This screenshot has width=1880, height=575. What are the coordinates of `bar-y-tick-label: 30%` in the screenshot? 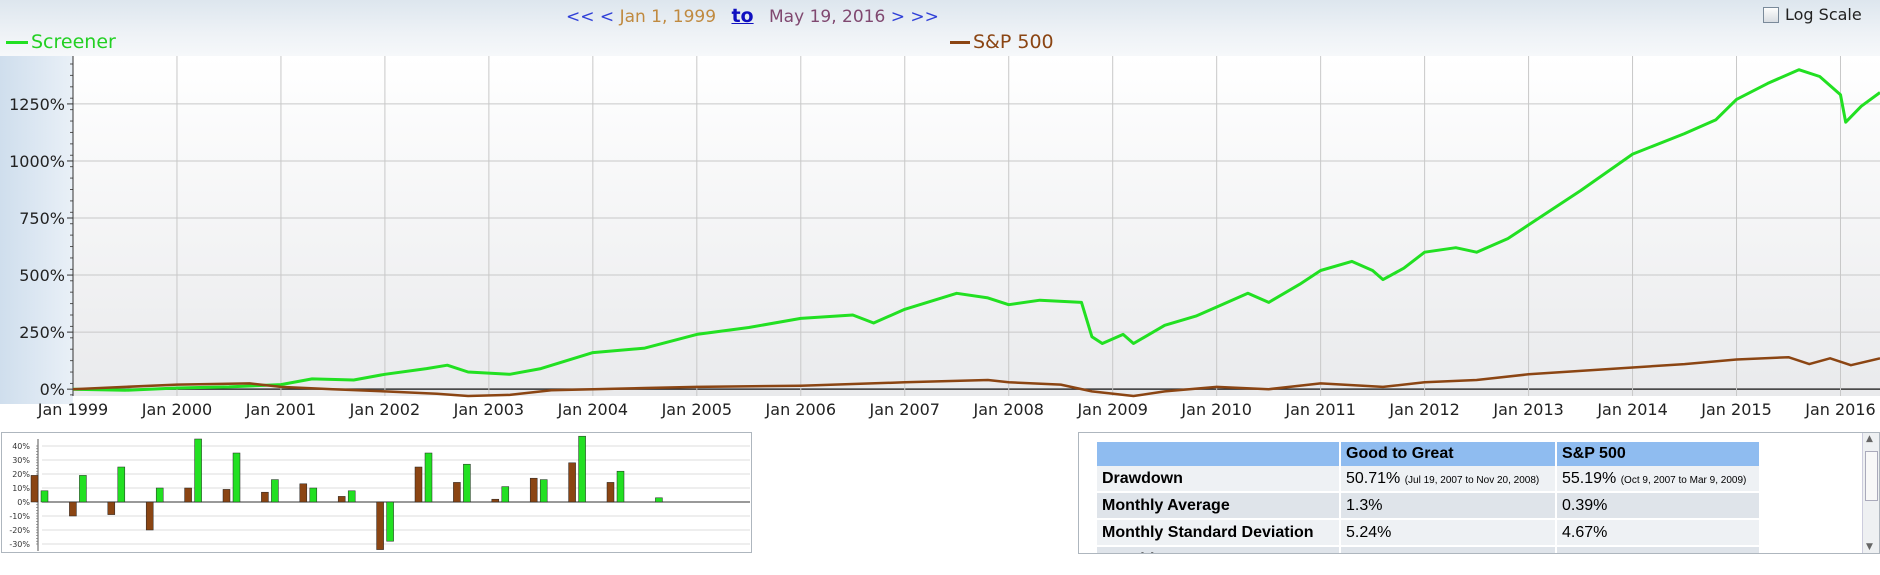 It's located at (21, 460).